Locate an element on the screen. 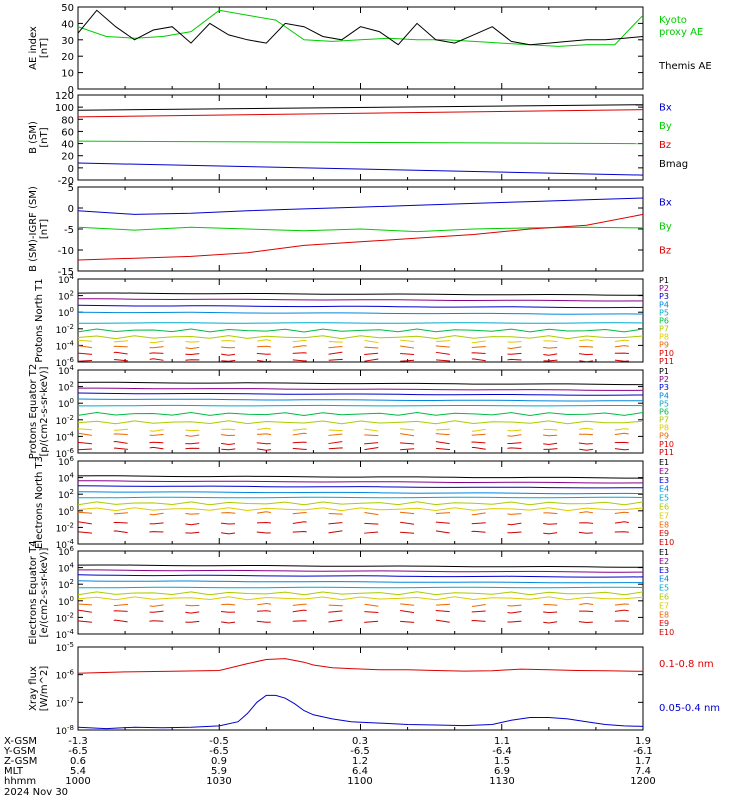 The image size is (750, 800). orbit-value: 7.4 is located at coordinates (643, 771).